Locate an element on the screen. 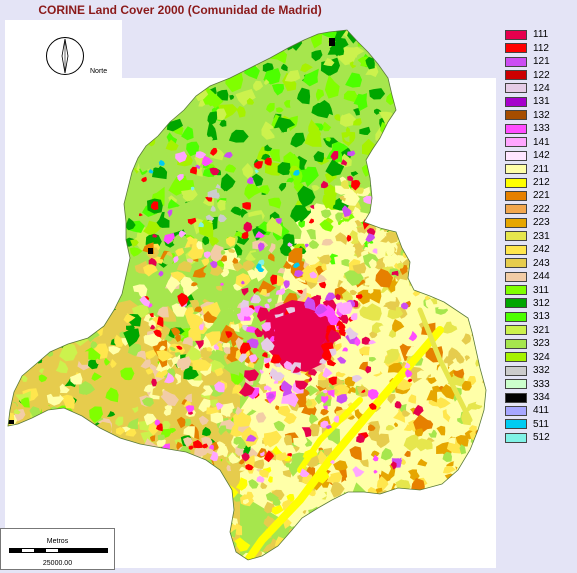 The width and height of the screenshot is (577, 573). legend-label: 324 is located at coordinates (541, 357).